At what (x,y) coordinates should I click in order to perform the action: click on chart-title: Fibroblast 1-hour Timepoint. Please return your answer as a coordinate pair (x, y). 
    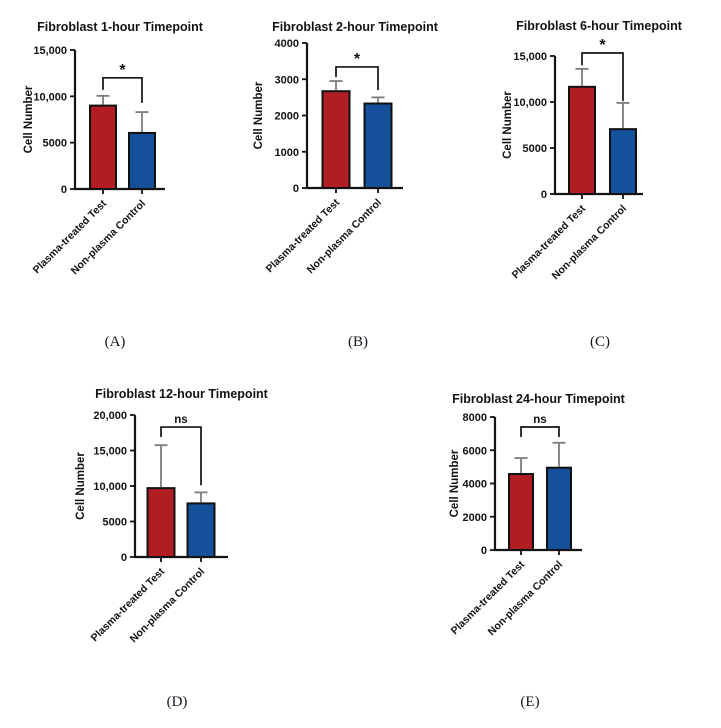
    Looking at the image, I should click on (120, 27).